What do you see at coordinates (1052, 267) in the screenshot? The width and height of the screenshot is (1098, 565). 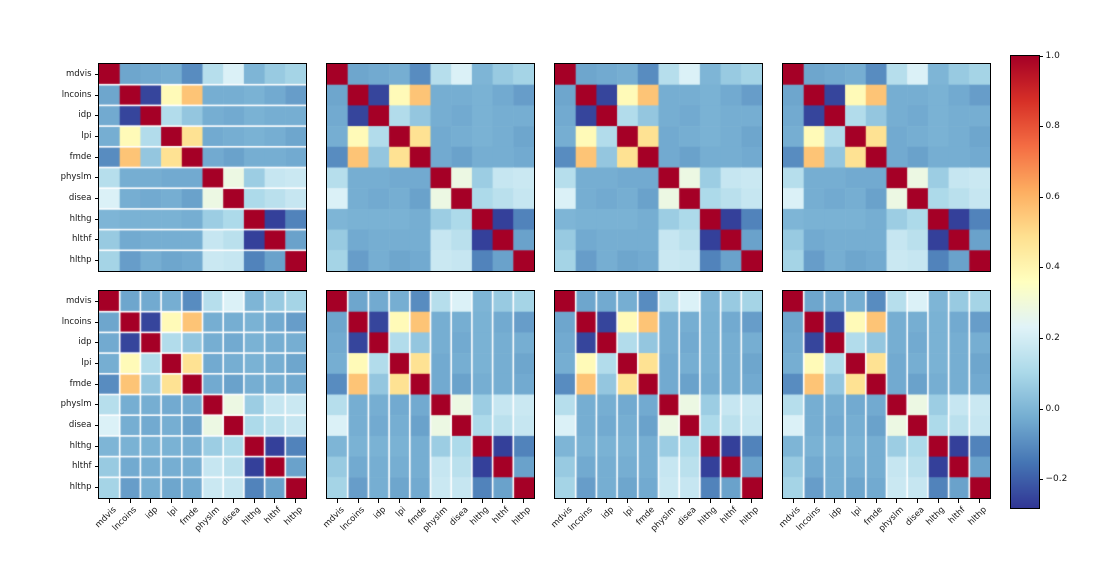 I see `colorbar-tick-label-0.4: 0.4` at bounding box center [1052, 267].